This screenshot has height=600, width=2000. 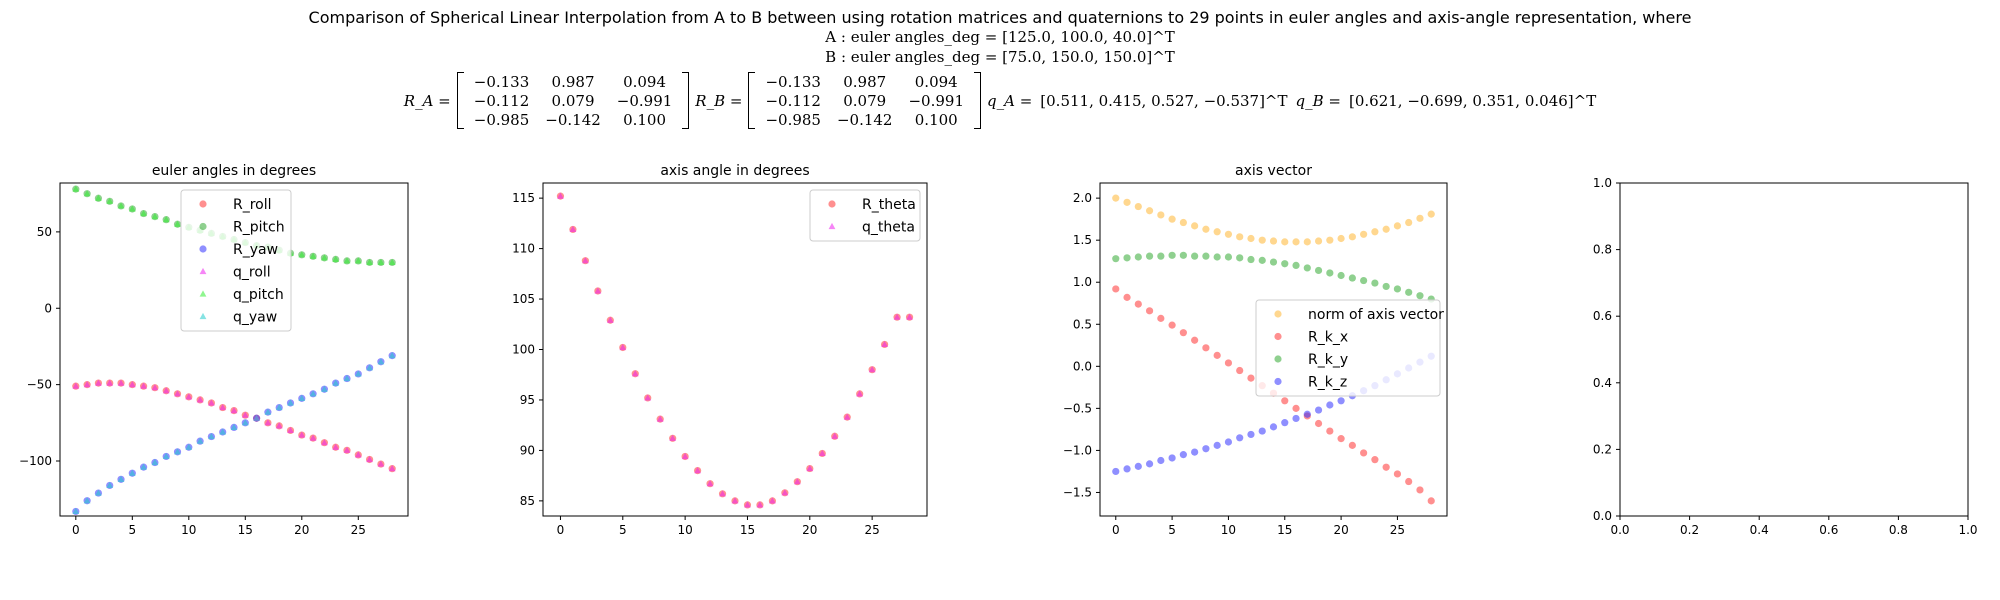 I want to click on rb-cell: 0.987, so click(x=865, y=81).